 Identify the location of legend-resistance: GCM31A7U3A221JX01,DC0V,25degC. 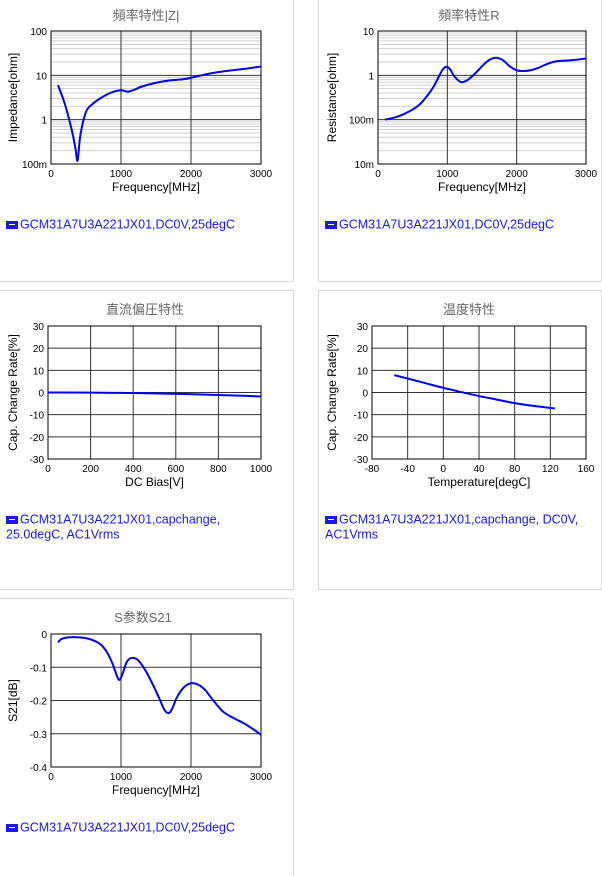
(450, 224).